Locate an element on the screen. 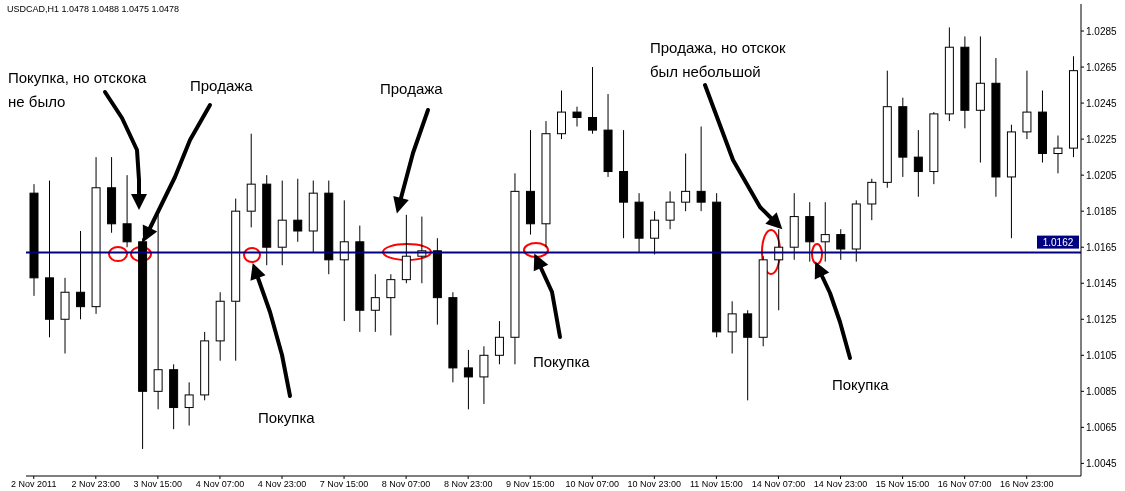  y-tick-label: 1.0225 is located at coordinates (1102, 139).